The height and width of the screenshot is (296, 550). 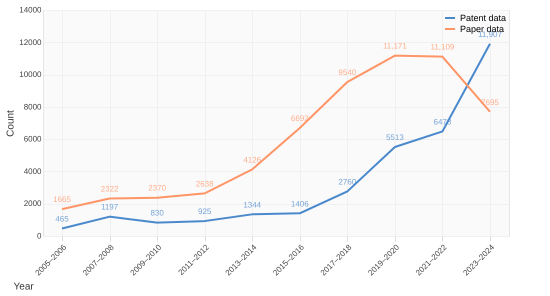 I want to click on y-tick-label: 12000, so click(x=30, y=42).